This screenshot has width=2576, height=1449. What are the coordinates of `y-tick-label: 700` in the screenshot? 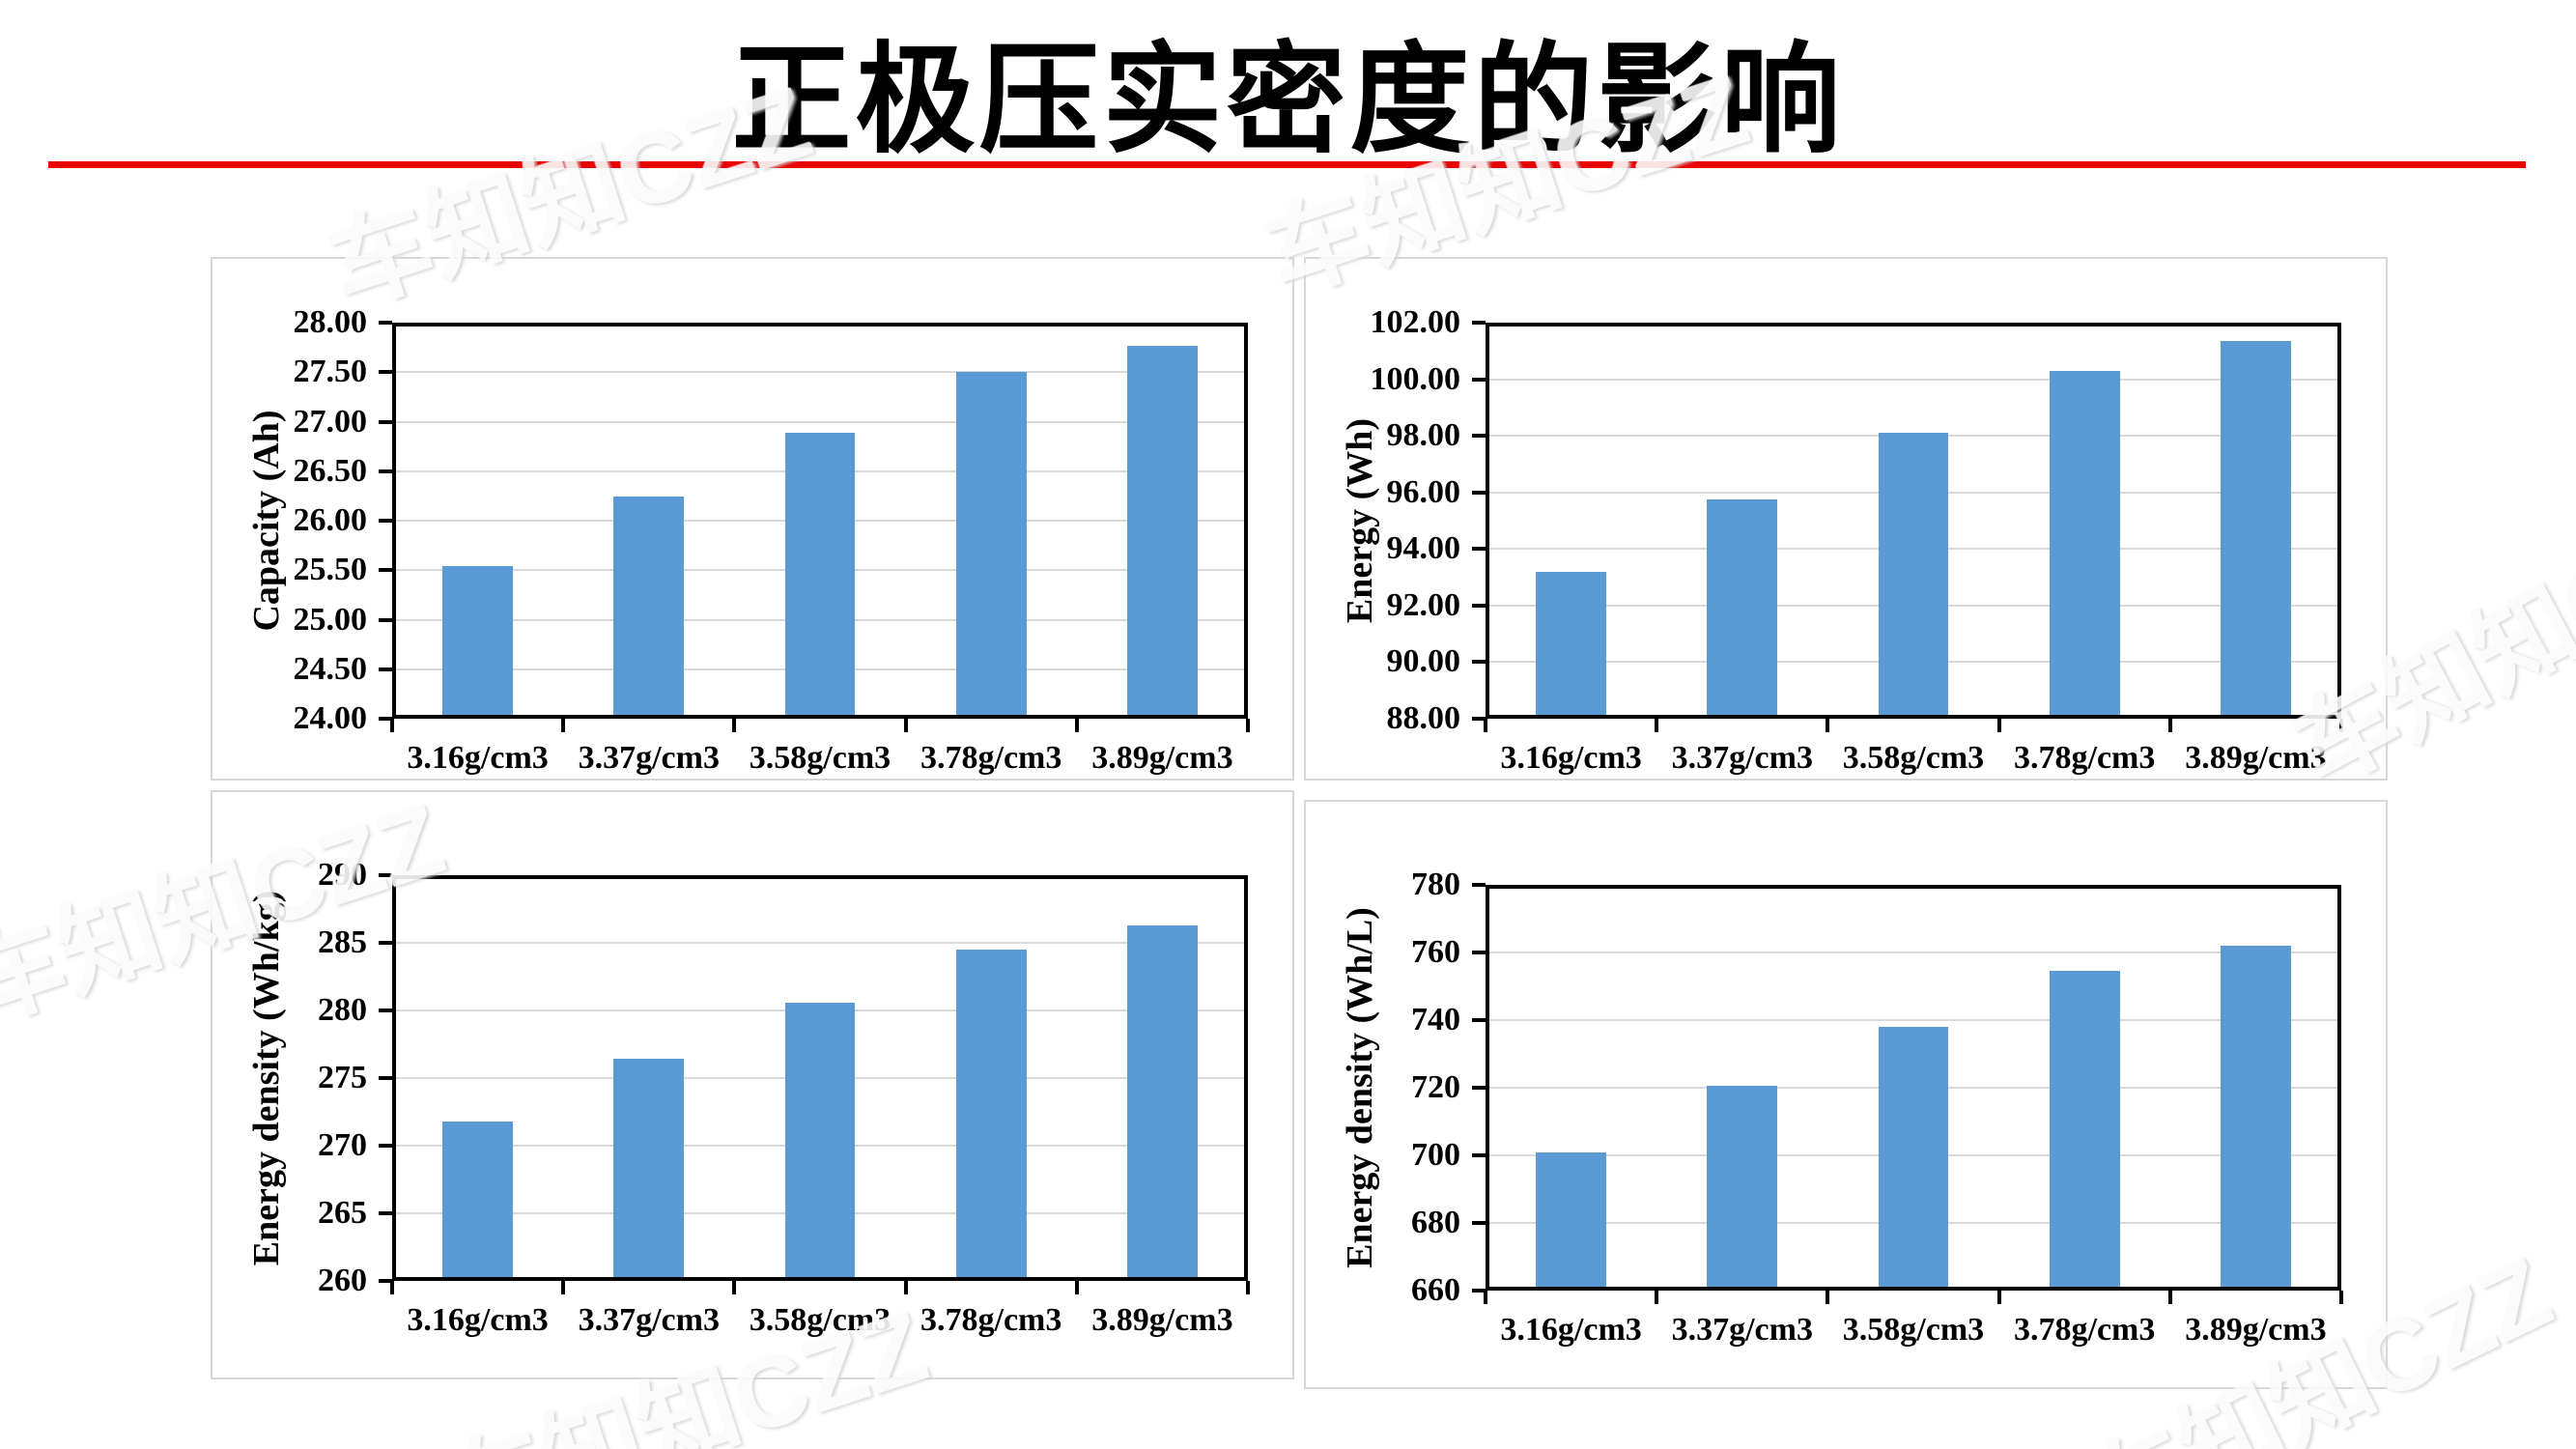 It's located at (1435, 1155).